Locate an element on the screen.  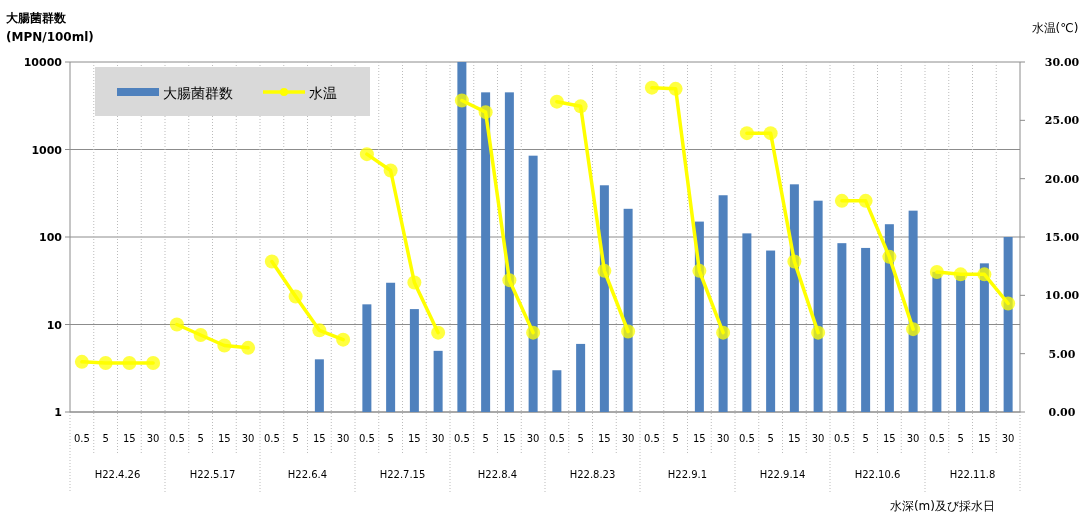
y2-tick-label: 0.00 is located at coordinates (1062, 412).